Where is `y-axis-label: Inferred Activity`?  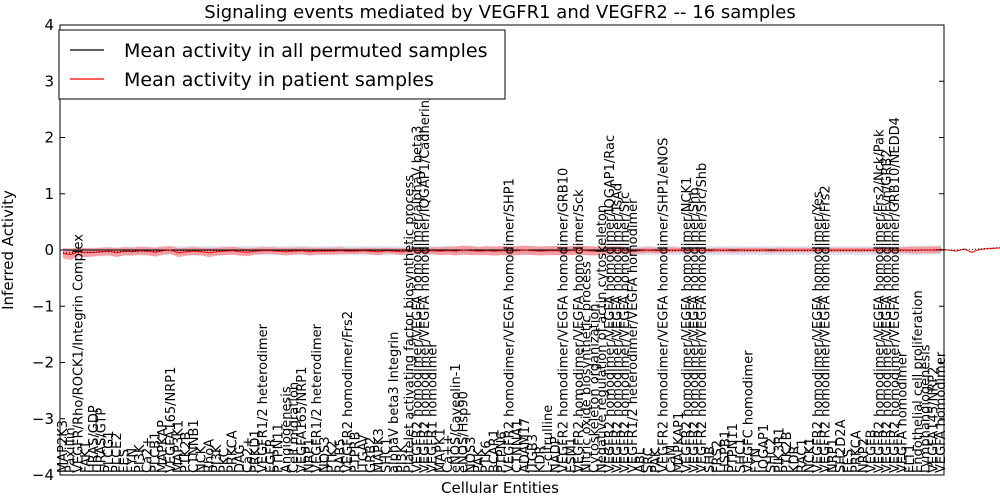 y-axis-label: Inferred Activity is located at coordinates (8, 250).